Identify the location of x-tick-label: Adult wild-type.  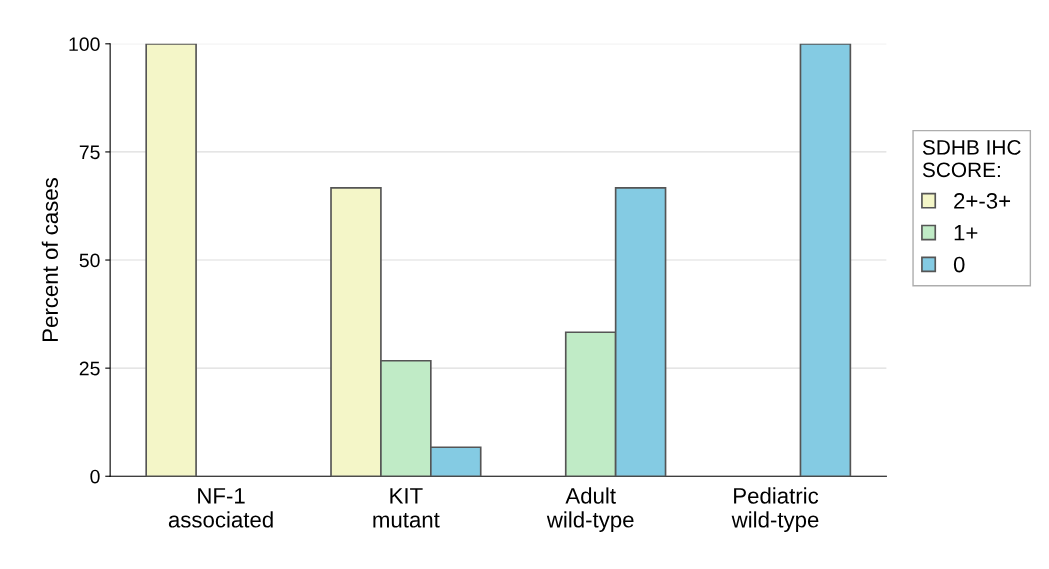
(590, 510).